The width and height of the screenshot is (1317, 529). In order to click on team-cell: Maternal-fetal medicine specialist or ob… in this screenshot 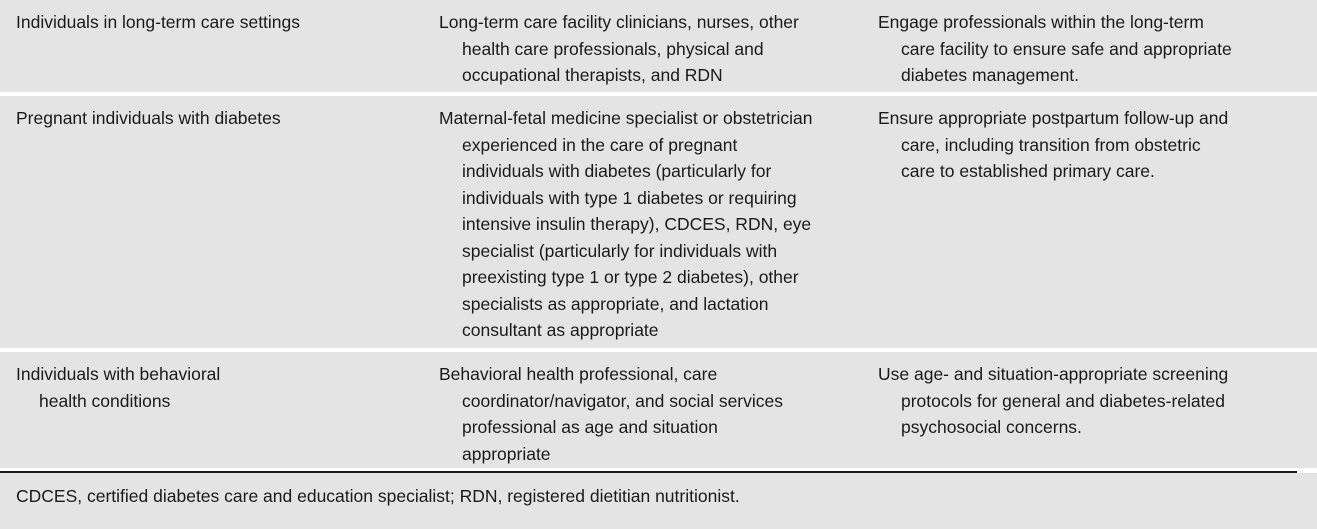, I will do `click(626, 224)`.